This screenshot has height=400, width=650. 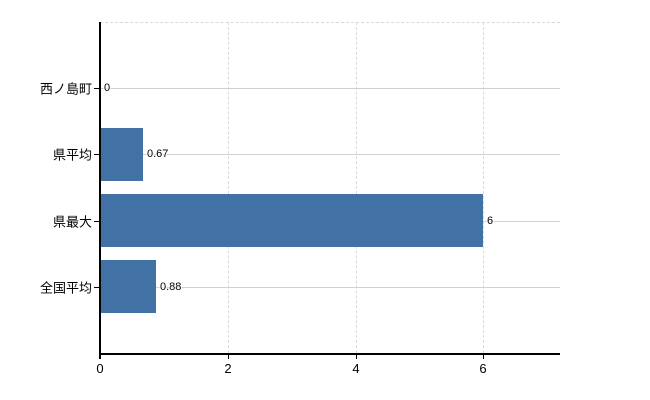 What do you see at coordinates (65, 288) in the screenshot?
I see `category-label: 全国平均` at bounding box center [65, 288].